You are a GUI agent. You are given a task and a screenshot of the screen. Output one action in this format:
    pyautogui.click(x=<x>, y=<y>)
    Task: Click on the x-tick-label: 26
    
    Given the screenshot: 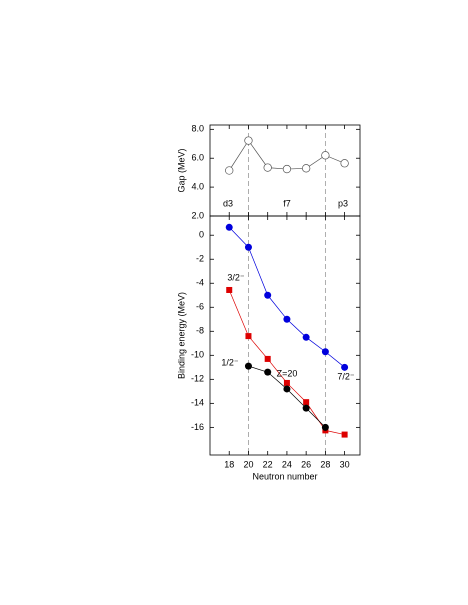 What is the action you would take?
    pyautogui.click(x=306, y=464)
    